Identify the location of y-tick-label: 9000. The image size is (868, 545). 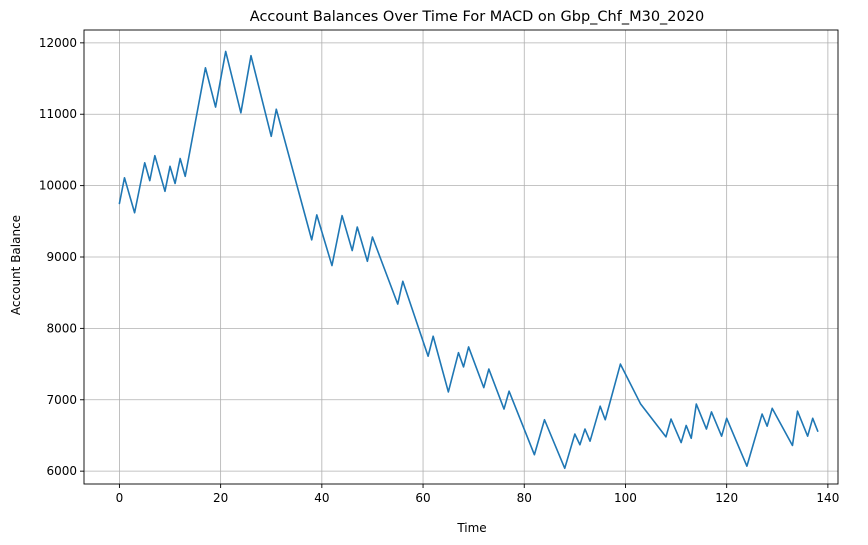
(61, 257).